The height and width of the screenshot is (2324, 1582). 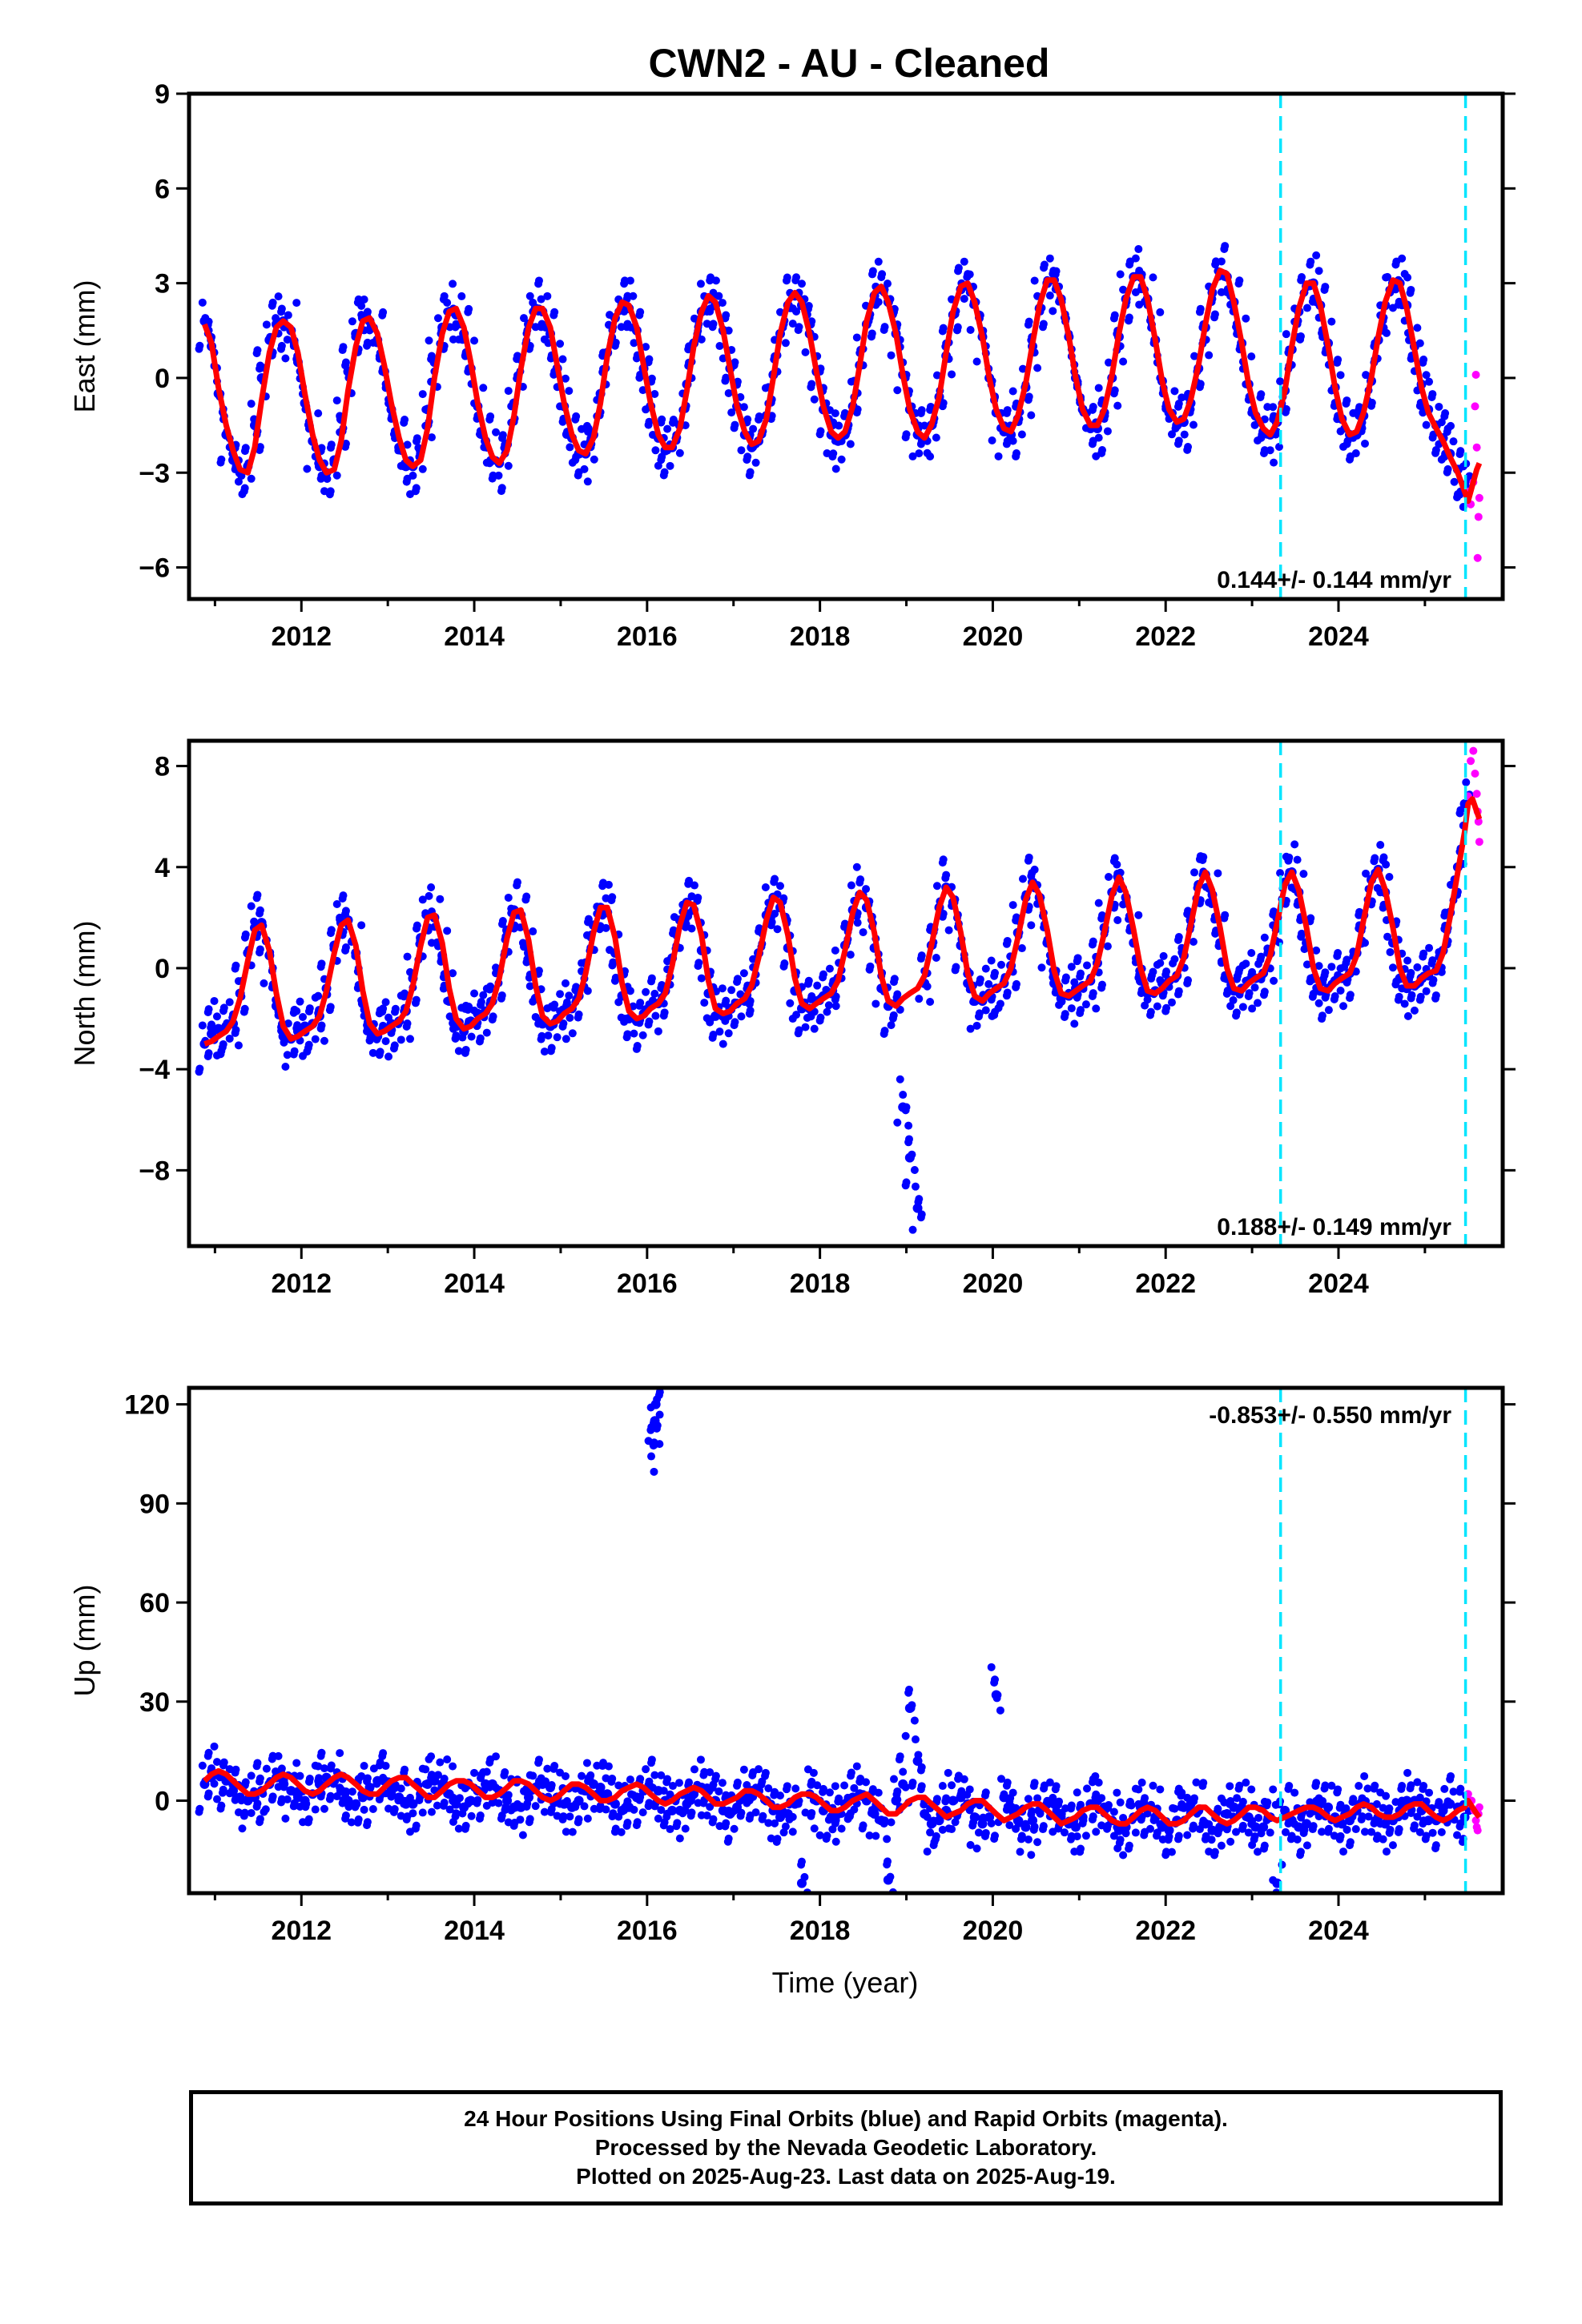 I want to click on figure-title: CWN2 - AU - Cleaned, so click(x=849, y=63).